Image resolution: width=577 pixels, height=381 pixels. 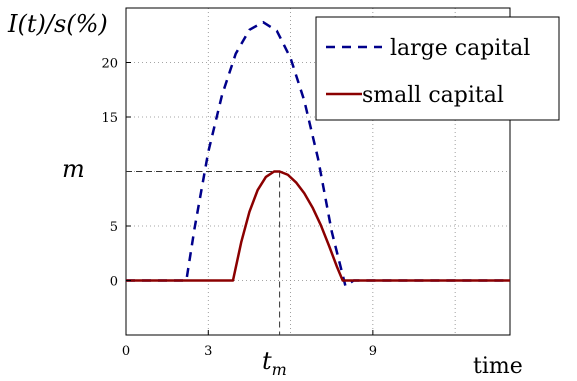 I want to click on x-axis-label: time, so click(x=498, y=366).